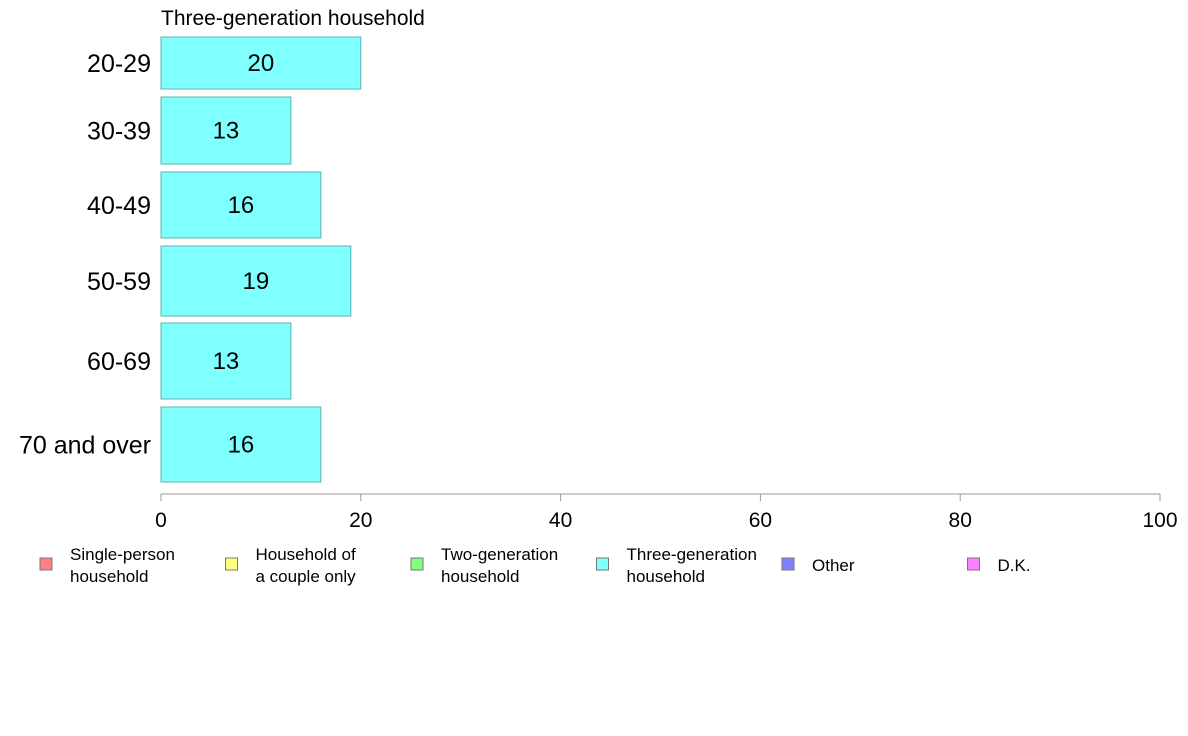 Image resolution: width=1188 pixels, height=736 pixels. What do you see at coordinates (291, 565) in the screenshot?
I see `legend-item: Household of a couple only` at bounding box center [291, 565].